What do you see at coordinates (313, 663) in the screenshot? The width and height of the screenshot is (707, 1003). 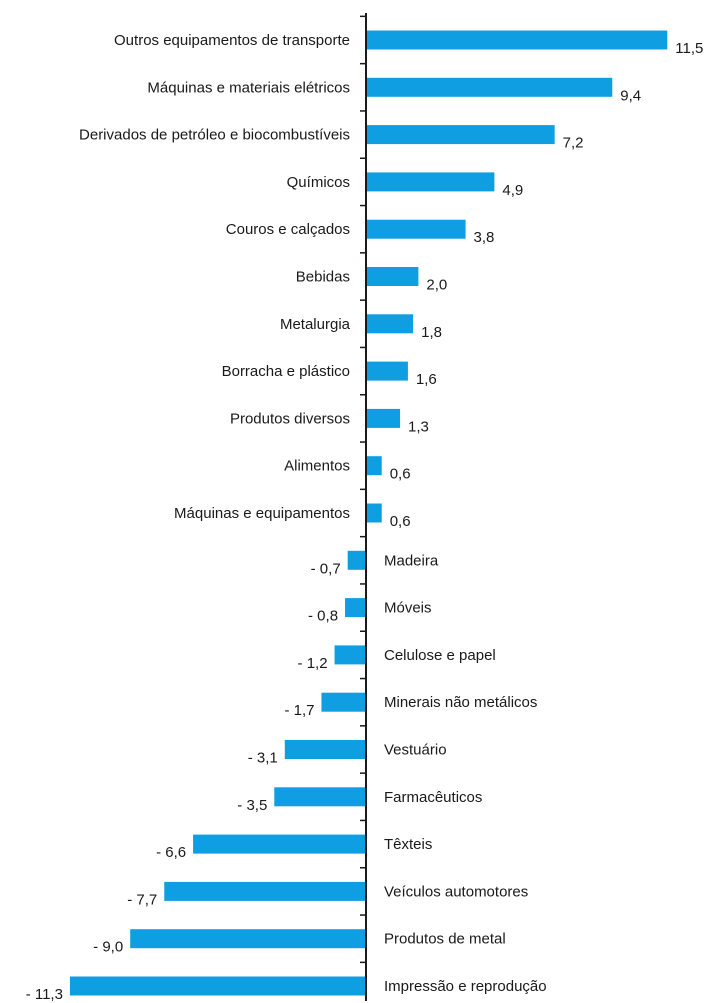 I see `data-label: - 1,2` at bounding box center [313, 663].